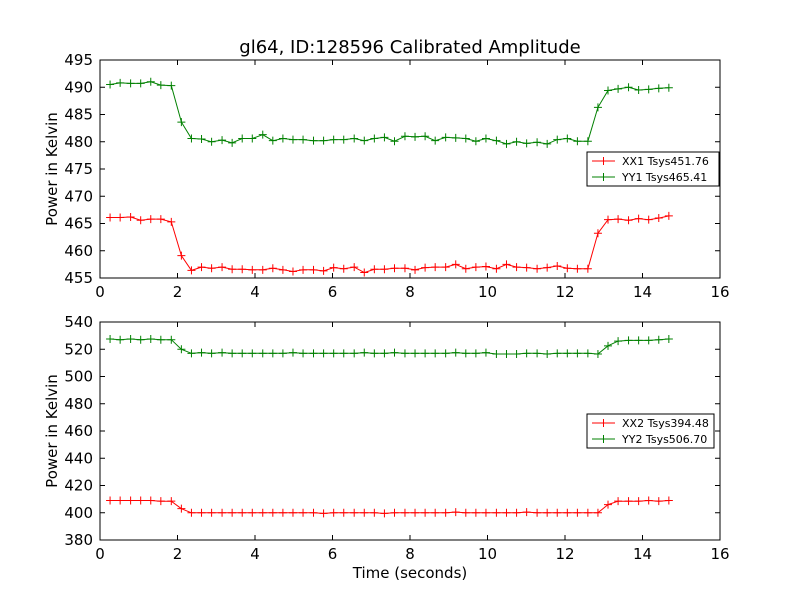 Image resolution: width=800 pixels, height=605 pixels. What do you see at coordinates (78, 404) in the screenshot?
I see `y-tick-label: 480` at bounding box center [78, 404].